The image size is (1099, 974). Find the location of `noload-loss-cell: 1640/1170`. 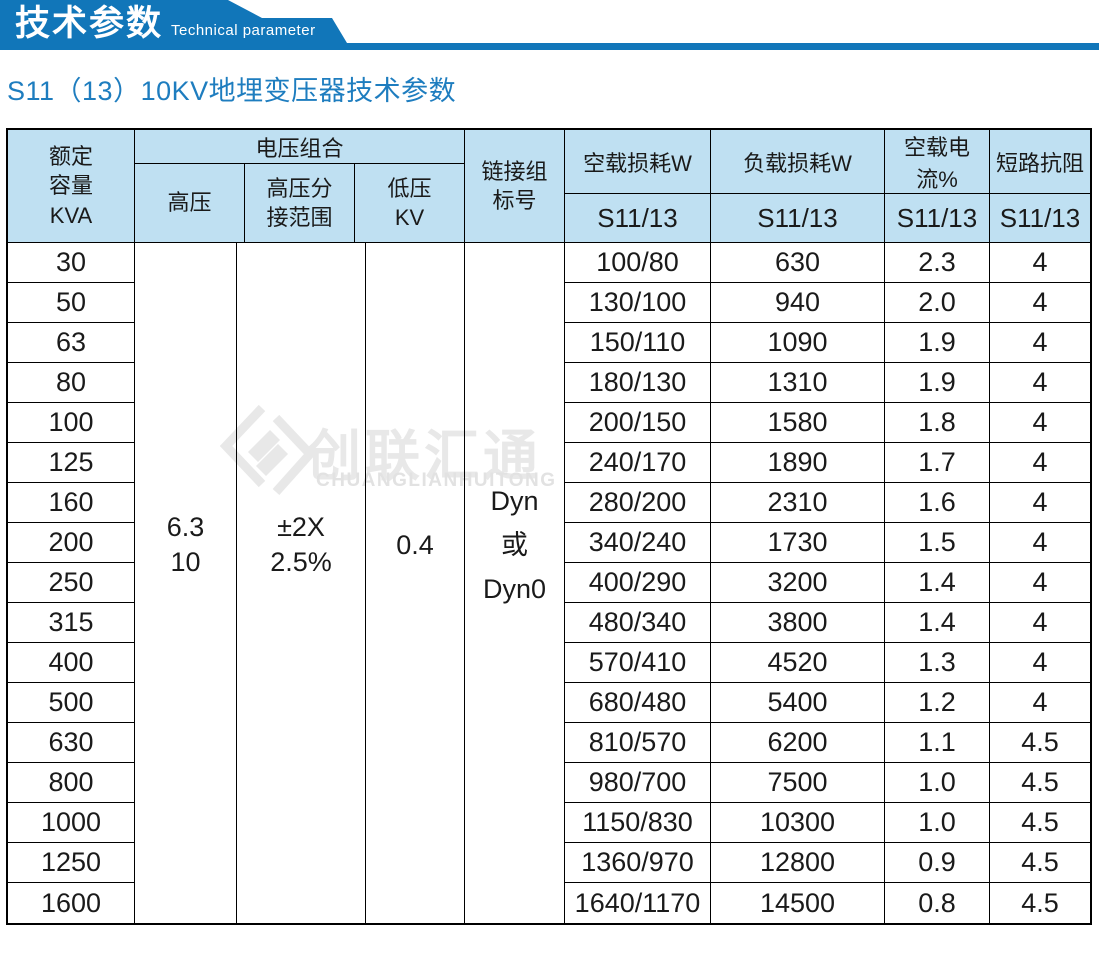

noload-loss-cell: 1640/1170 is located at coordinates (637, 902).